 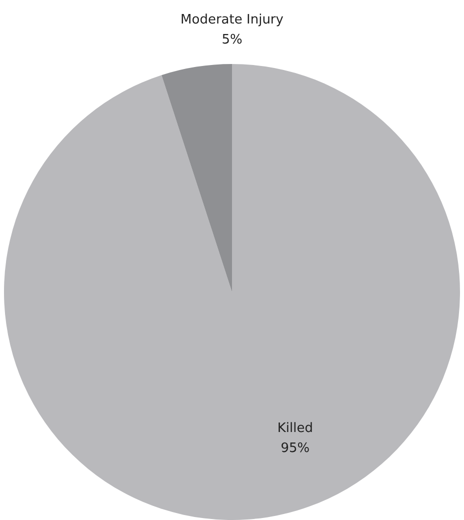 I want to click on slice-label: Killed, so click(x=295, y=428).